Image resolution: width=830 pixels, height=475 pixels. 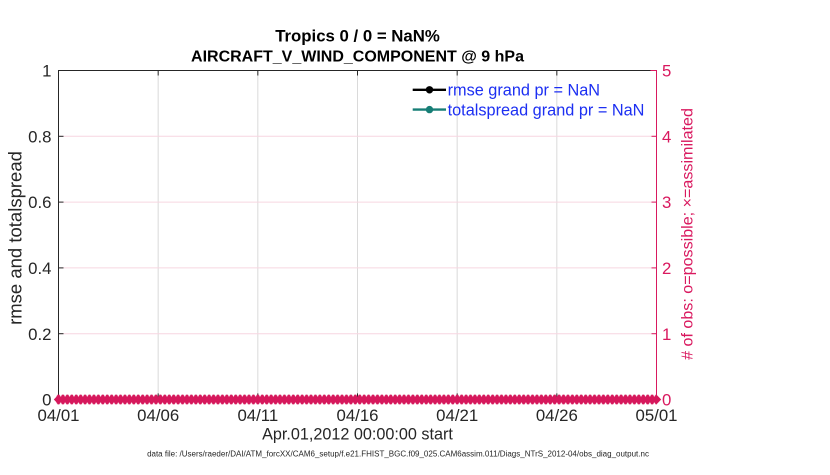 I want to click on svg-text: 04/11, so click(x=257, y=415).